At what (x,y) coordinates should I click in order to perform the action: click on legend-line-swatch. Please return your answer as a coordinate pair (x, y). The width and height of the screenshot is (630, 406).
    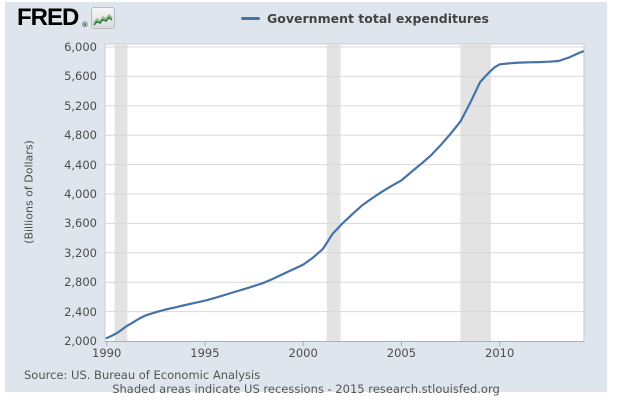
    Looking at the image, I should click on (251, 18).